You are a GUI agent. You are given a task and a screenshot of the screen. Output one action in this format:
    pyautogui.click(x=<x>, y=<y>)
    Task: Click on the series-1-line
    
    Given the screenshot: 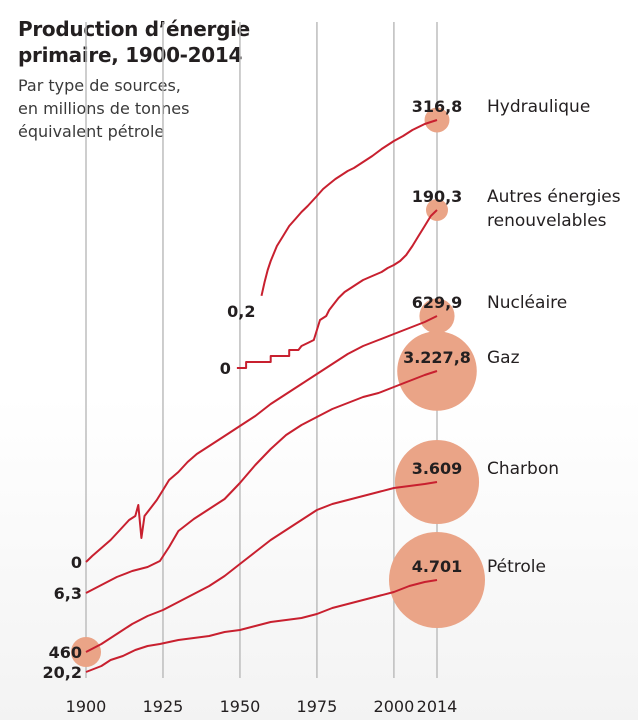 What is the action you would take?
    pyautogui.click(x=337, y=289)
    